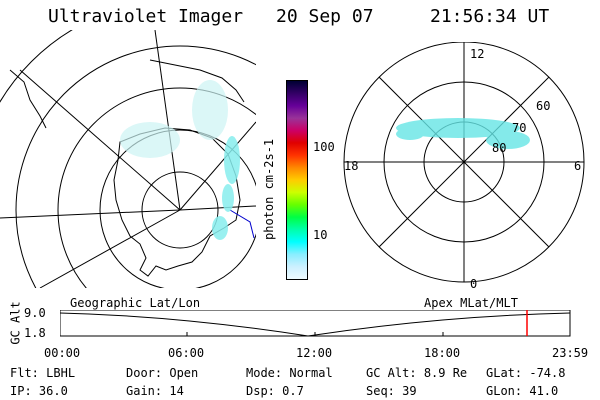 The width and height of the screenshot is (600, 400). I want to click on instrument-title: Ultraviolet Imager, so click(146, 16).